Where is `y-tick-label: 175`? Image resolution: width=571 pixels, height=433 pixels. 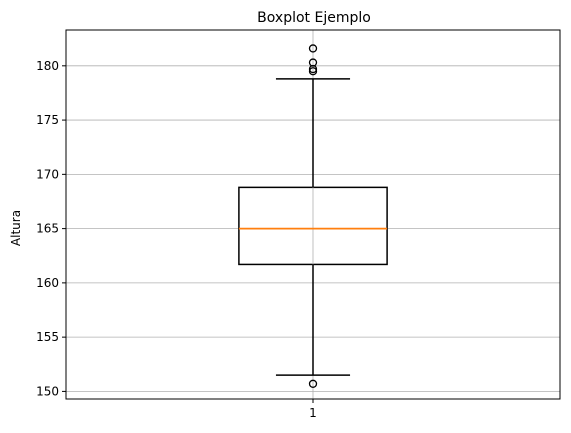 y-tick-label: 175 is located at coordinates (47, 120).